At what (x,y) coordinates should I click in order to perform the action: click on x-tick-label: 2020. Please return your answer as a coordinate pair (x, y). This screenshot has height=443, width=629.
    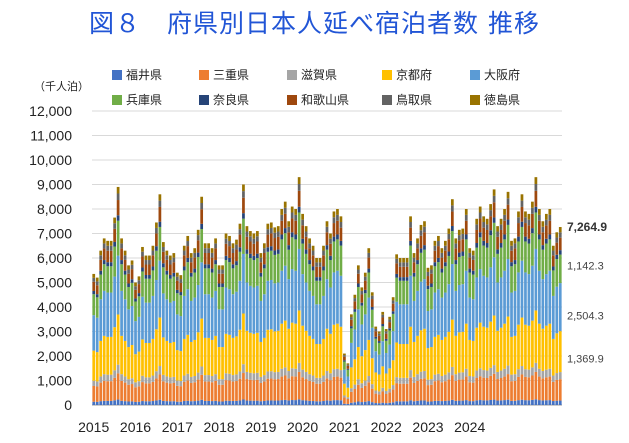
    Looking at the image, I should click on (302, 427).